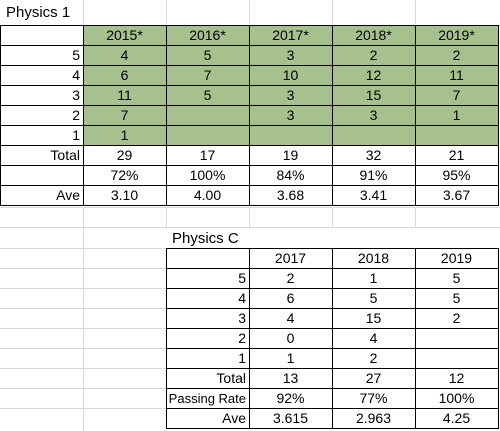  I want to click on physicsC-score-label: 4, so click(242, 298).